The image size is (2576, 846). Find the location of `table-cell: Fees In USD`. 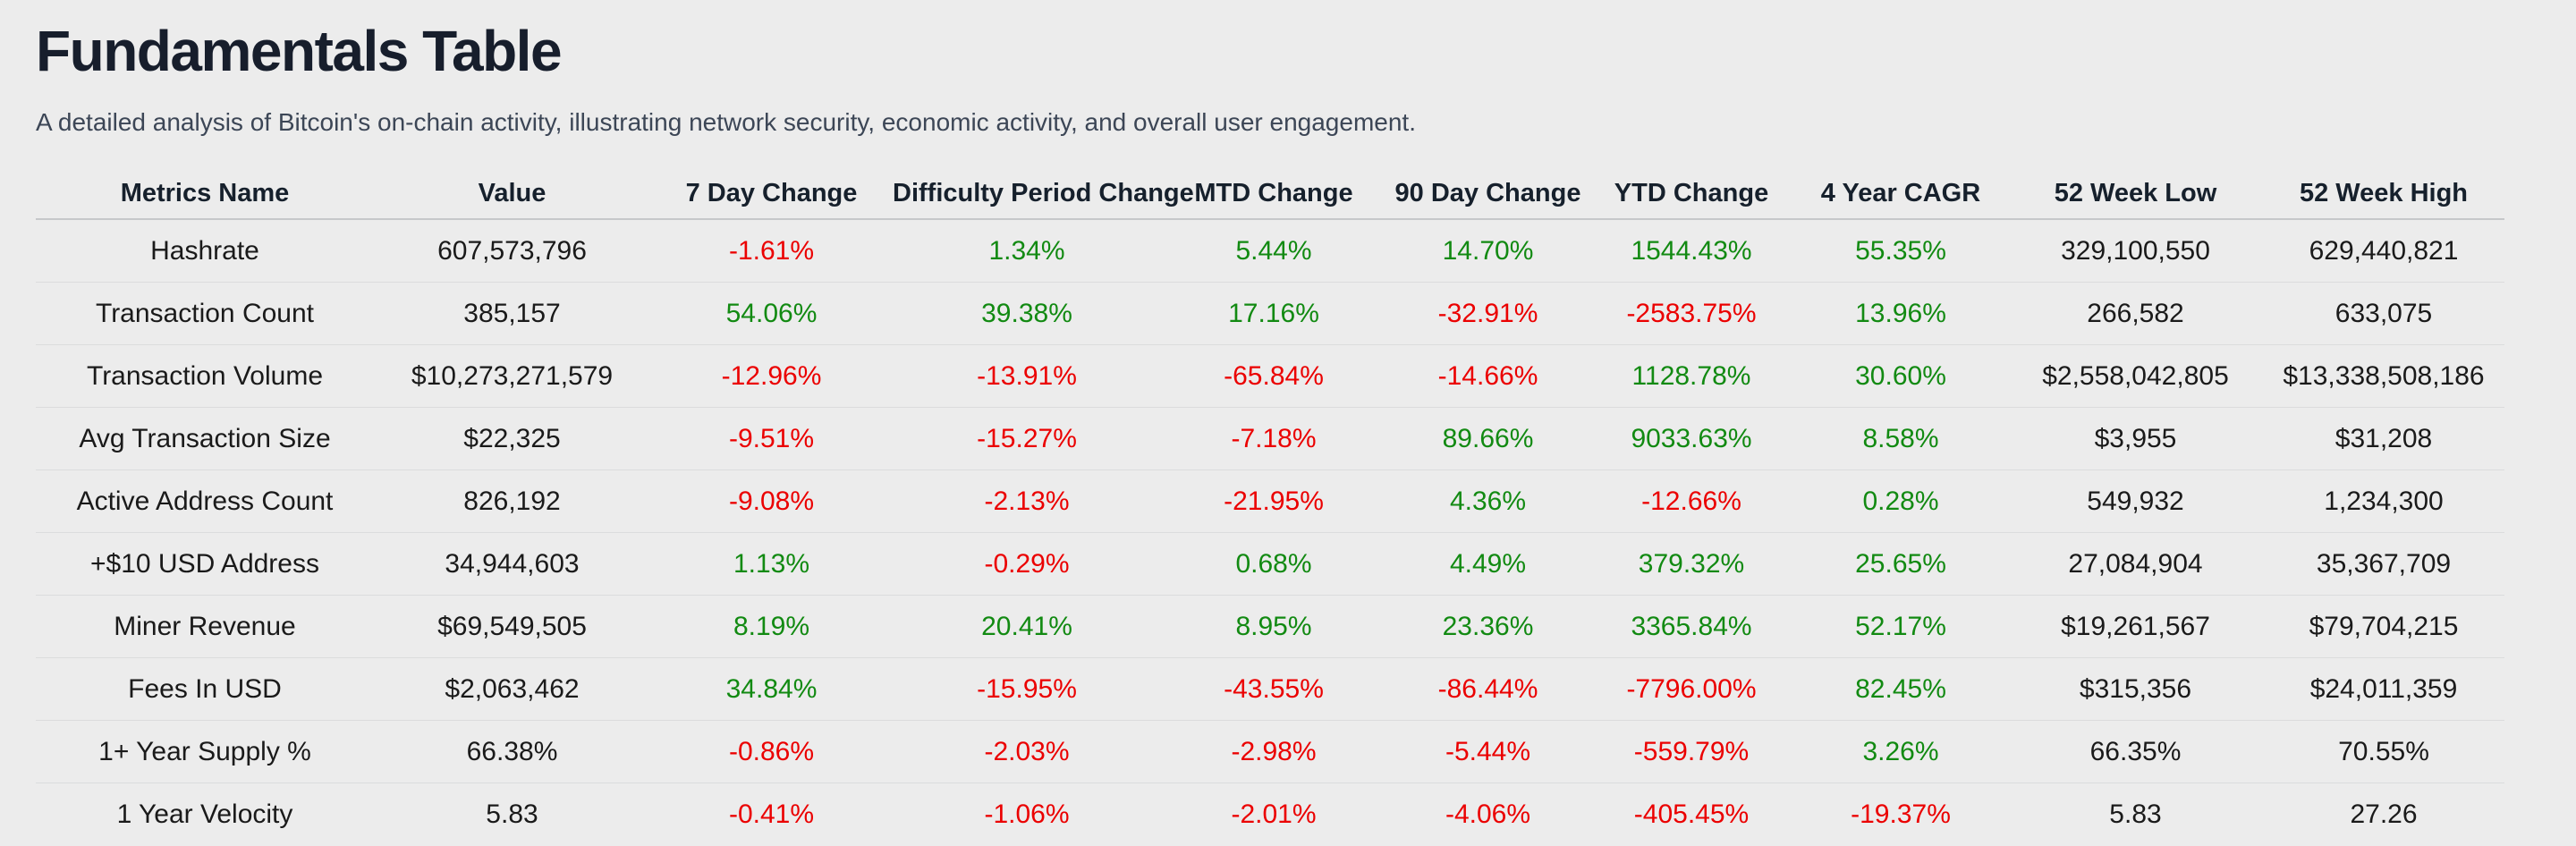

table-cell: Fees In USD is located at coordinates (205, 688).